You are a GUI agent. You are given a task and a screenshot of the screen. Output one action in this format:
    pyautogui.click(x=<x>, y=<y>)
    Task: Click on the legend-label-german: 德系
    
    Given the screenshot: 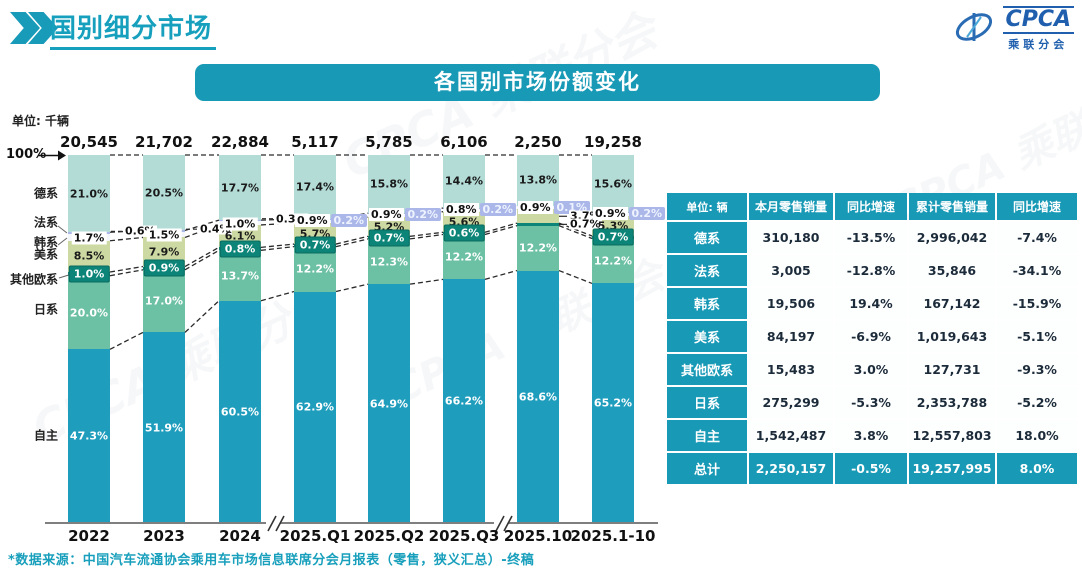 What is the action you would take?
    pyautogui.click(x=45, y=193)
    